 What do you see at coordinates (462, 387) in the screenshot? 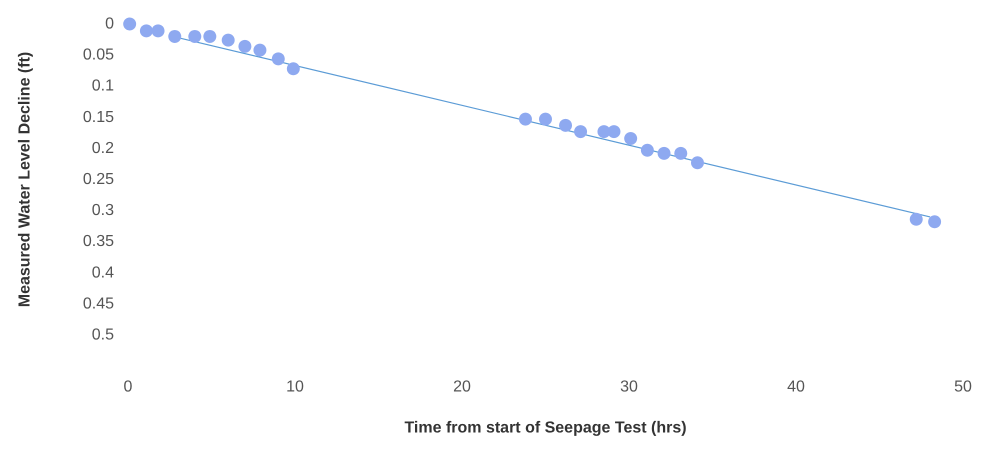
I see `x-tick-label: 20` at bounding box center [462, 387].